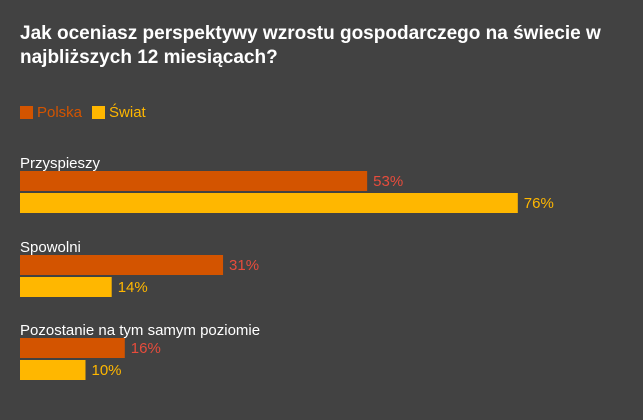  Describe the element at coordinates (26, 112) in the screenshot. I see `legend-swatch-polska` at that location.